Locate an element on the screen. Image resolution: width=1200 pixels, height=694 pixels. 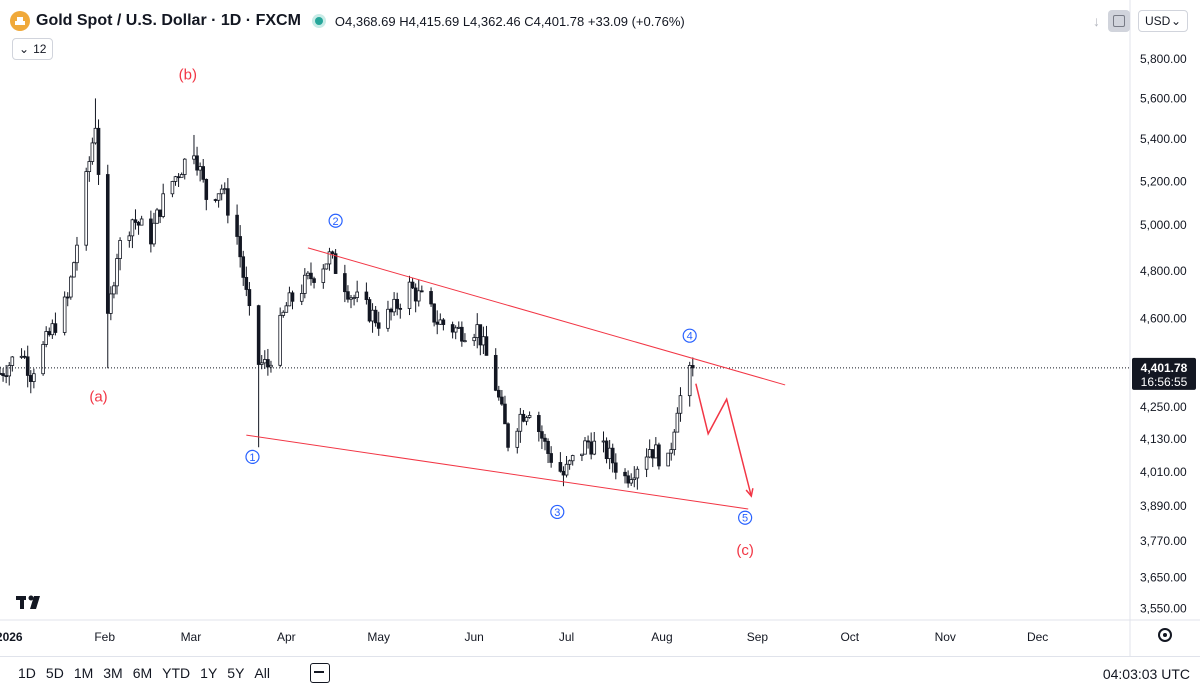
last-price-label: 4,401.78 is located at coordinates (1164, 368).